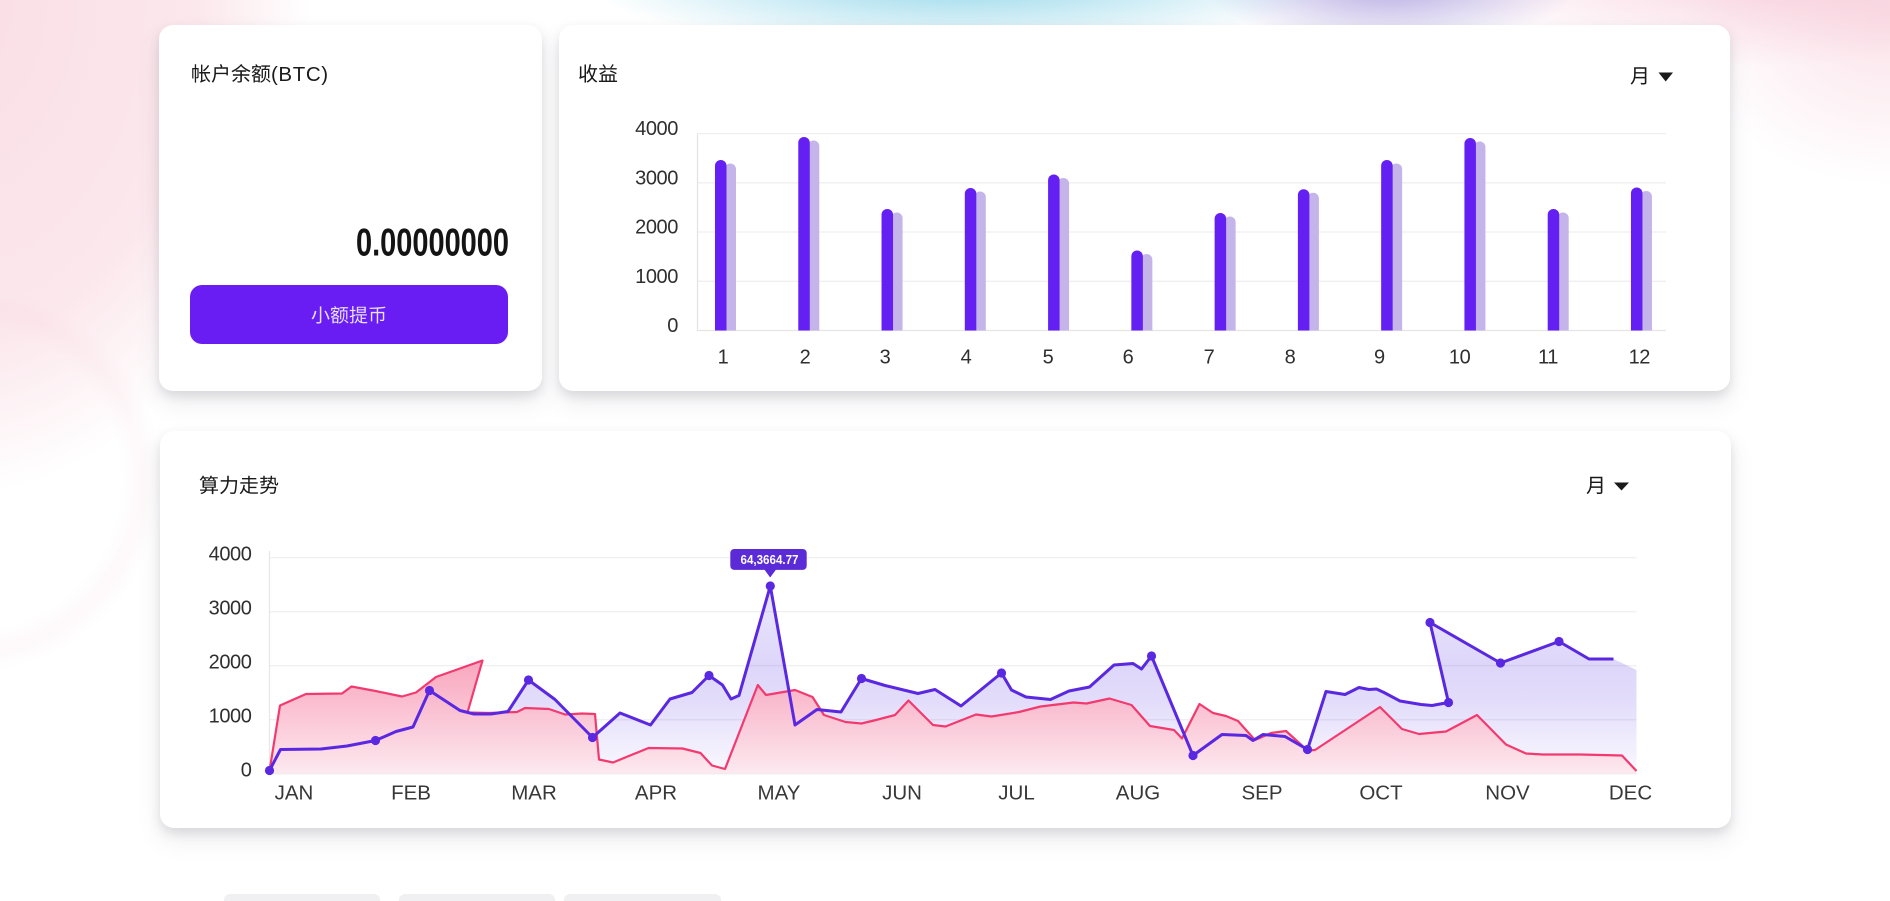 The height and width of the screenshot is (901, 1890). Describe the element at coordinates (779, 793) in the screenshot. I see `svg-text: MAY` at that location.